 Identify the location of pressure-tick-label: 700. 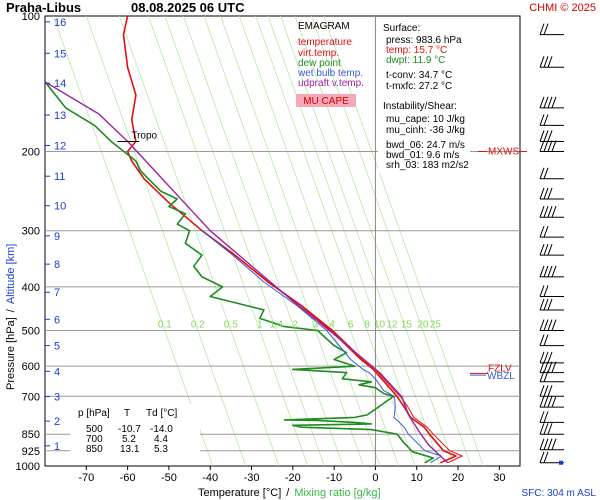
(31, 397).